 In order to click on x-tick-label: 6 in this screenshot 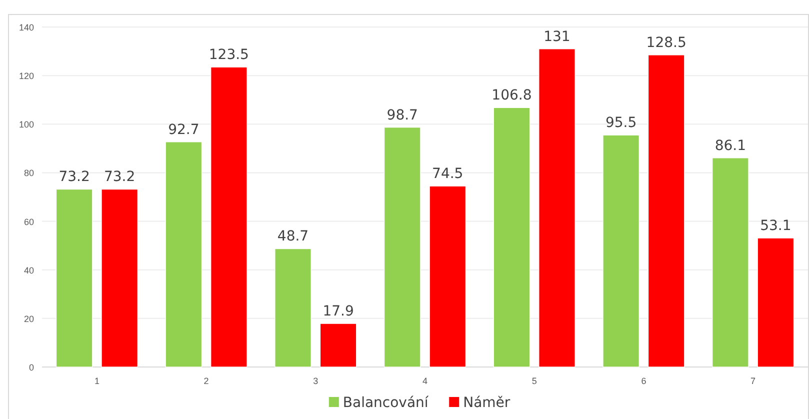, I will do `click(643, 381)`.